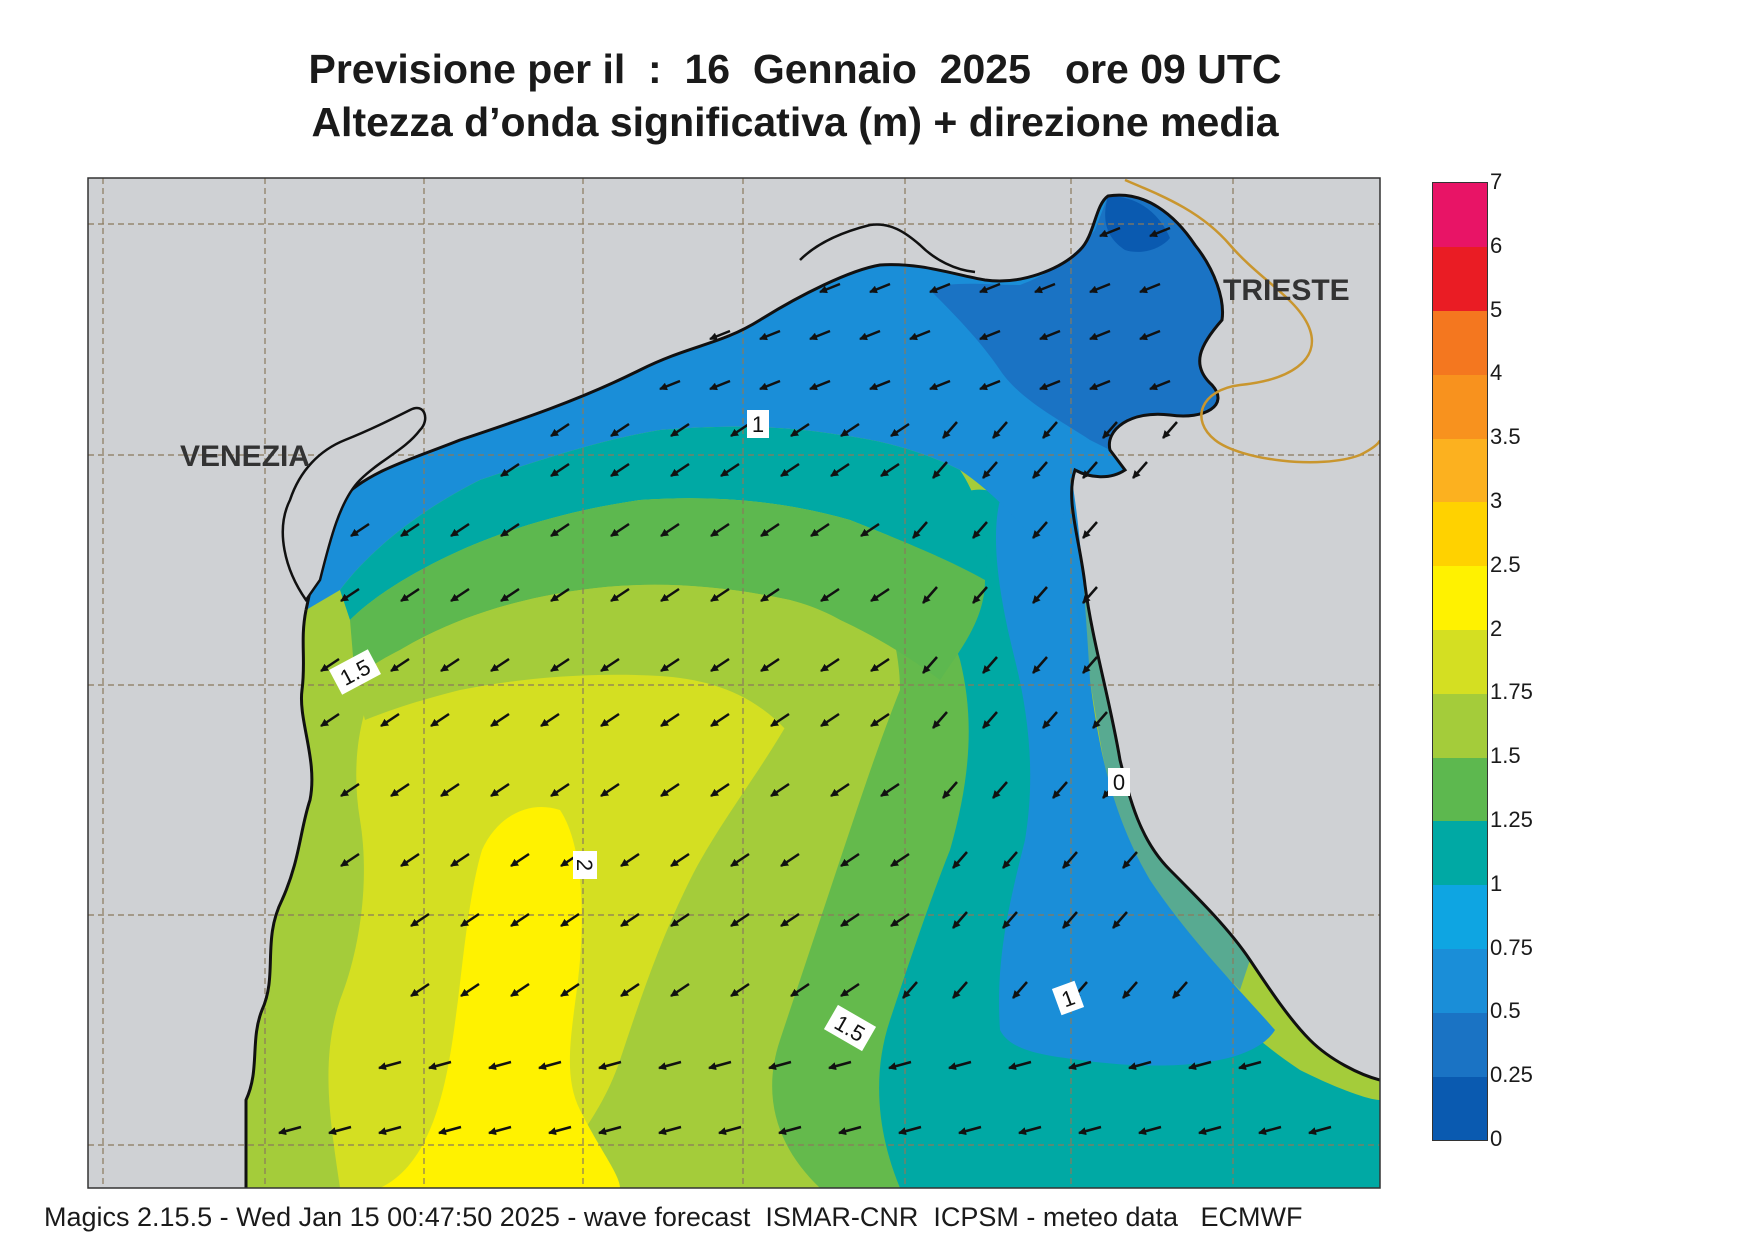 This screenshot has height=1242, width=1755. I want to click on colorbar-tick-label: 3, so click(1496, 500).